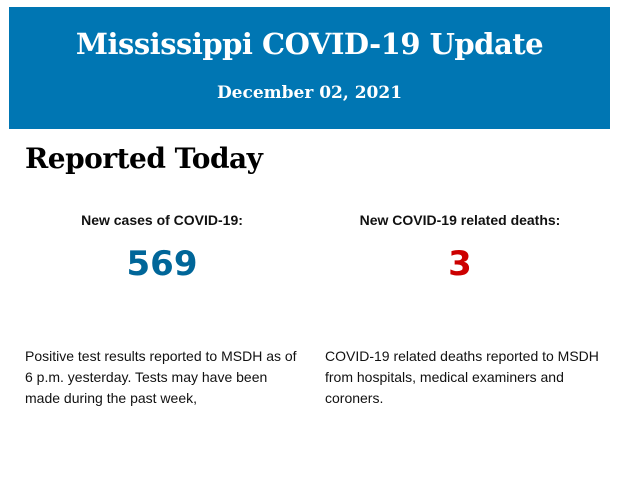 Image resolution: width=620 pixels, height=483 pixels. I want to click on new-cases-panel: New cases of COVID-19: 569, so click(162, 248).